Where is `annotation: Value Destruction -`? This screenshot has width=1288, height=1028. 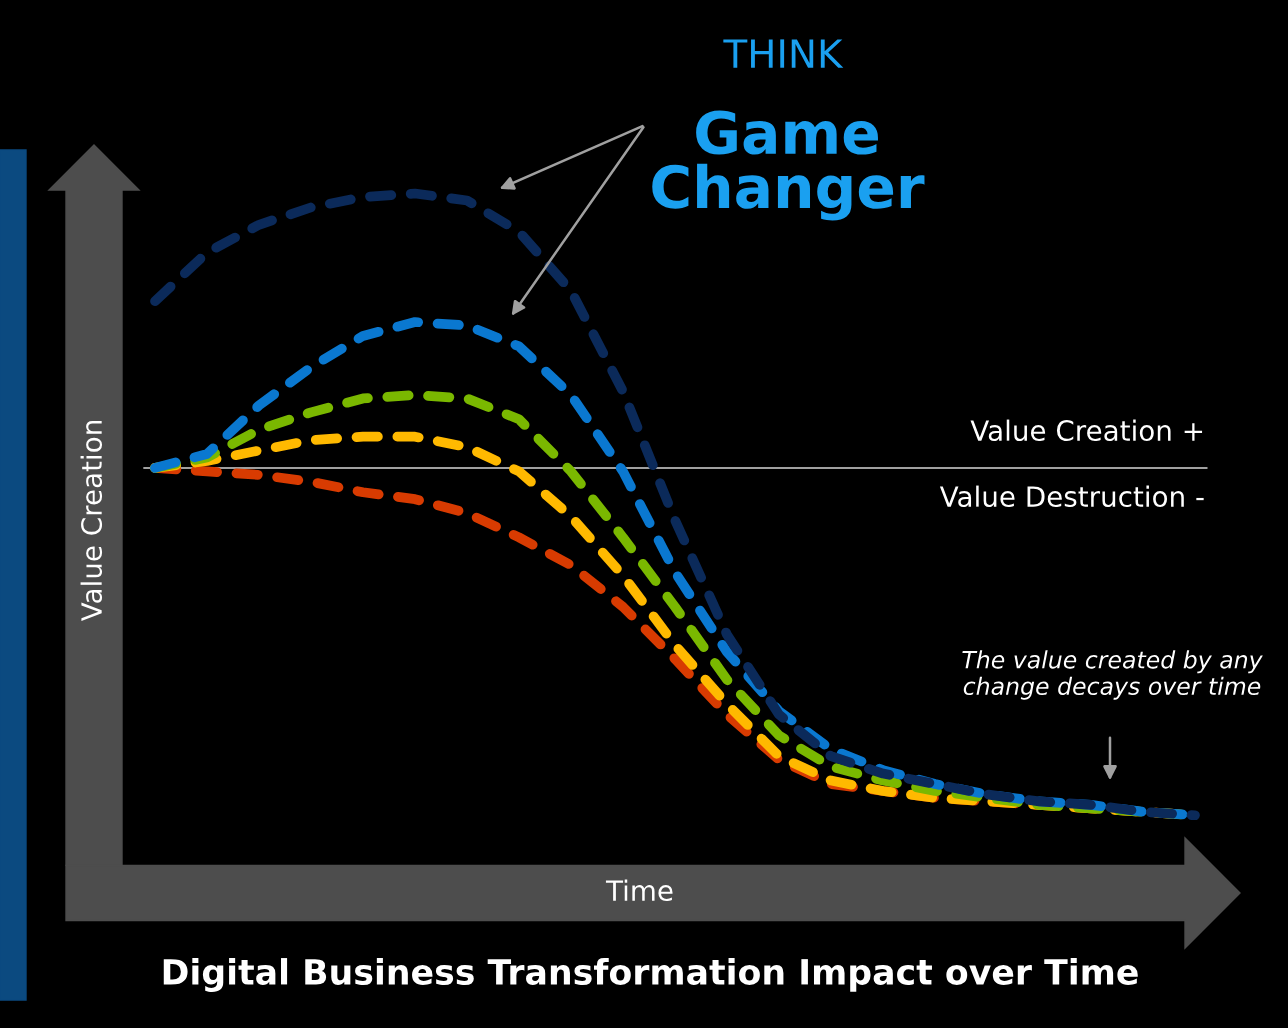
annotation: Value Destruction - is located at coordinates (1071, 496).